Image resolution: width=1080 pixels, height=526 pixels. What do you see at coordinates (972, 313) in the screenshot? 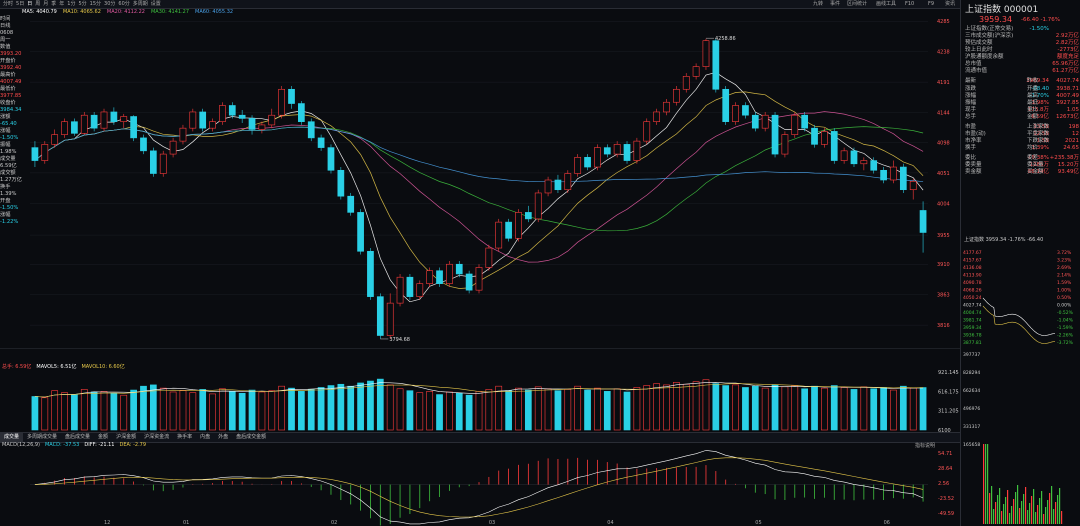
I see `intraday-price-label: 4004.74` at bounding box center [972, 313].